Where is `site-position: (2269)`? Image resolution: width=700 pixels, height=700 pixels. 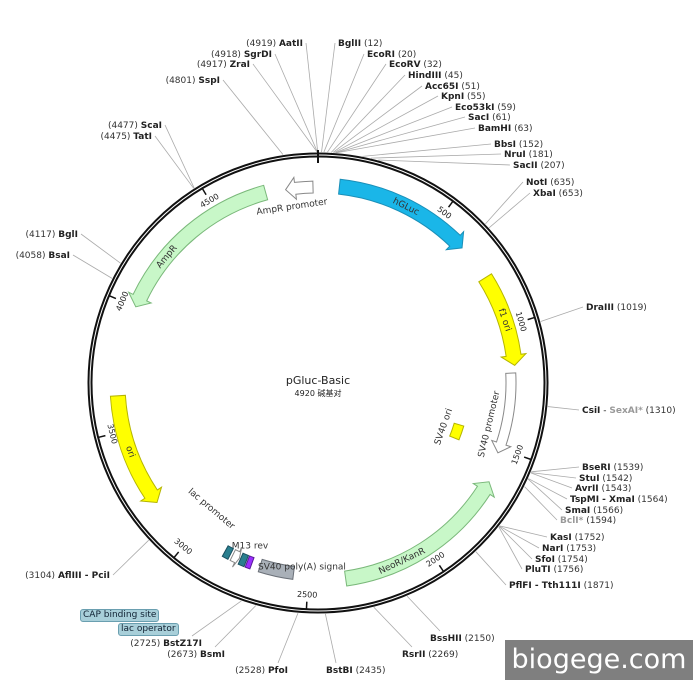 site-position: (2269) is located at coordinates (441, 655).